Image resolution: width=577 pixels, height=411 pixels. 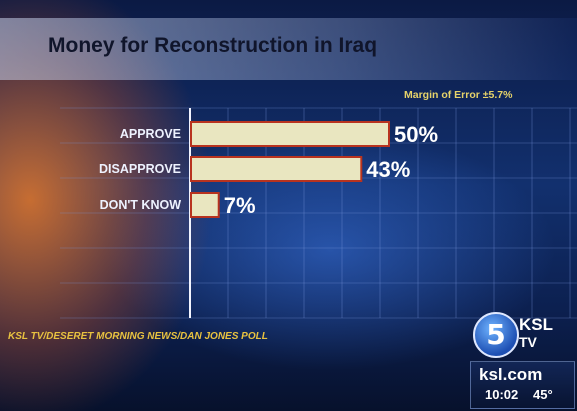 I want to click on ksl-5-logo: 5 KSL TV, so click(x=522, y=335).